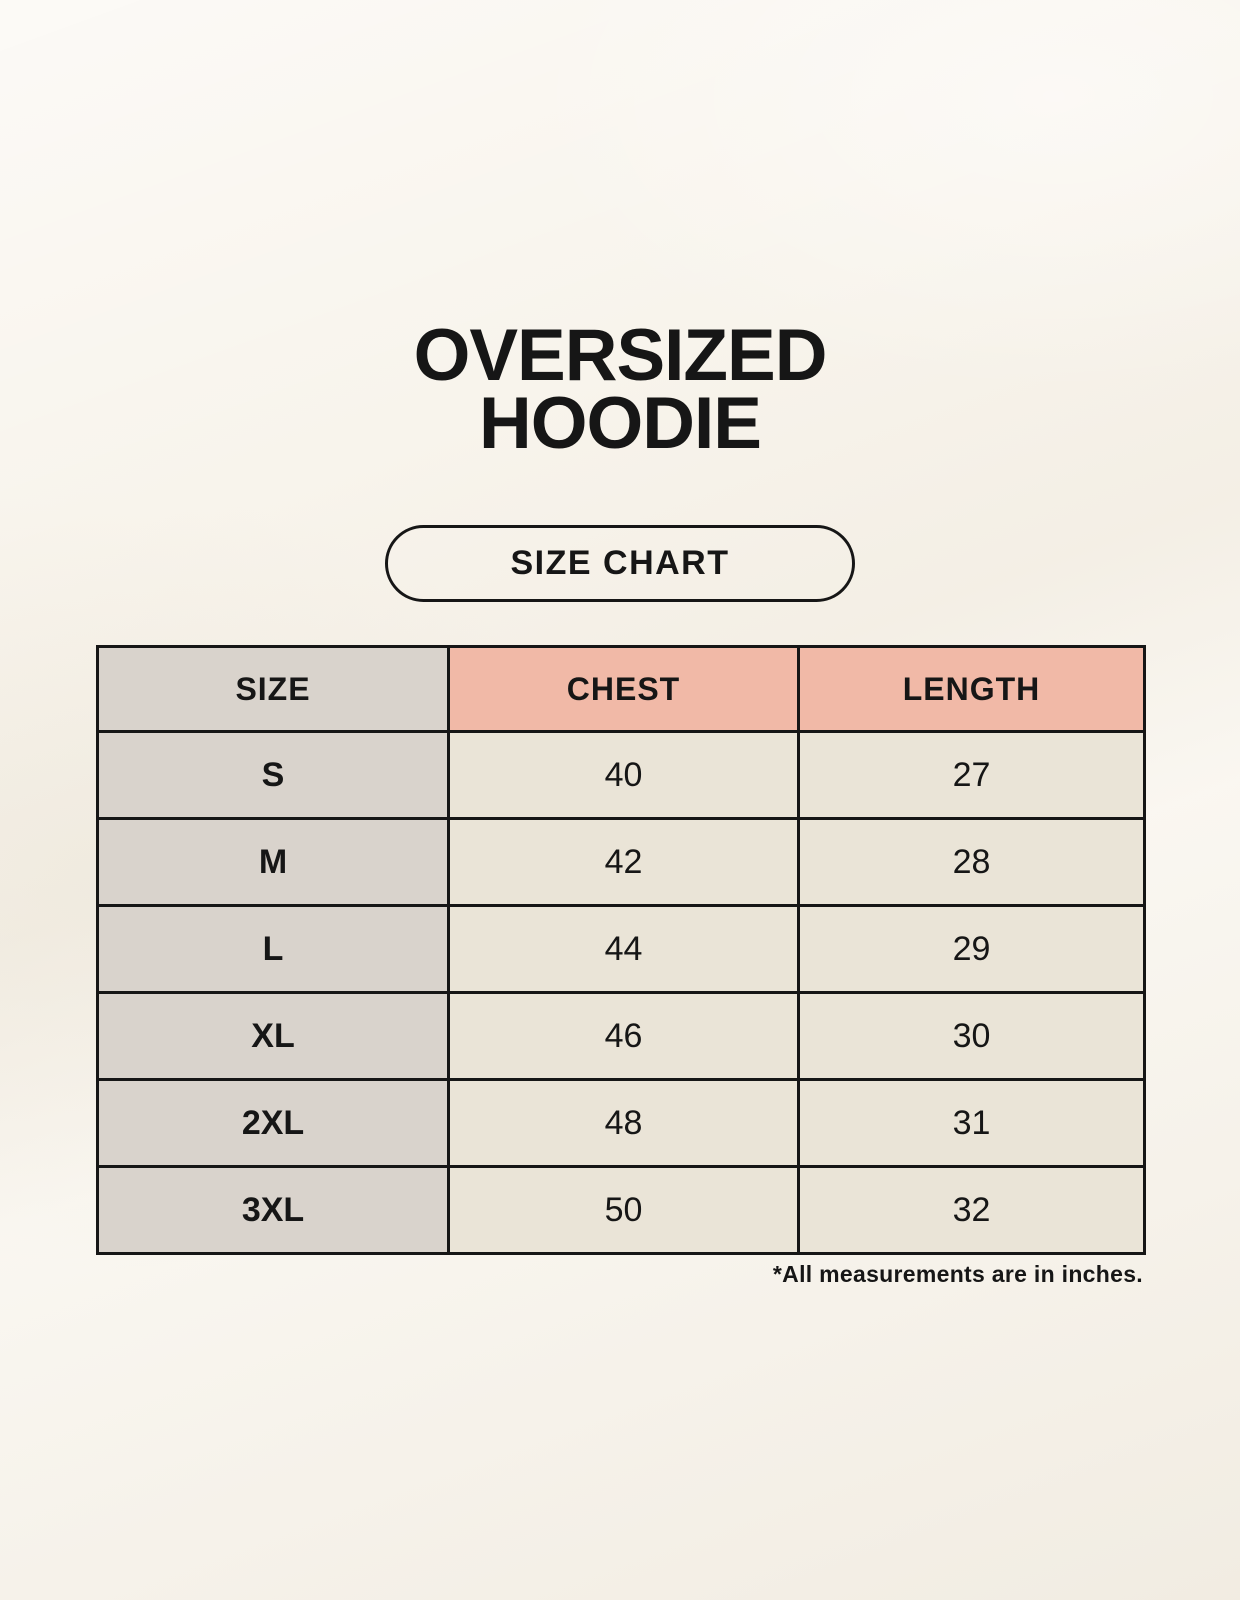 The height and width of the screenshot is (1600, 1240). I want to click on length-cell: 29, so click(971, 949).